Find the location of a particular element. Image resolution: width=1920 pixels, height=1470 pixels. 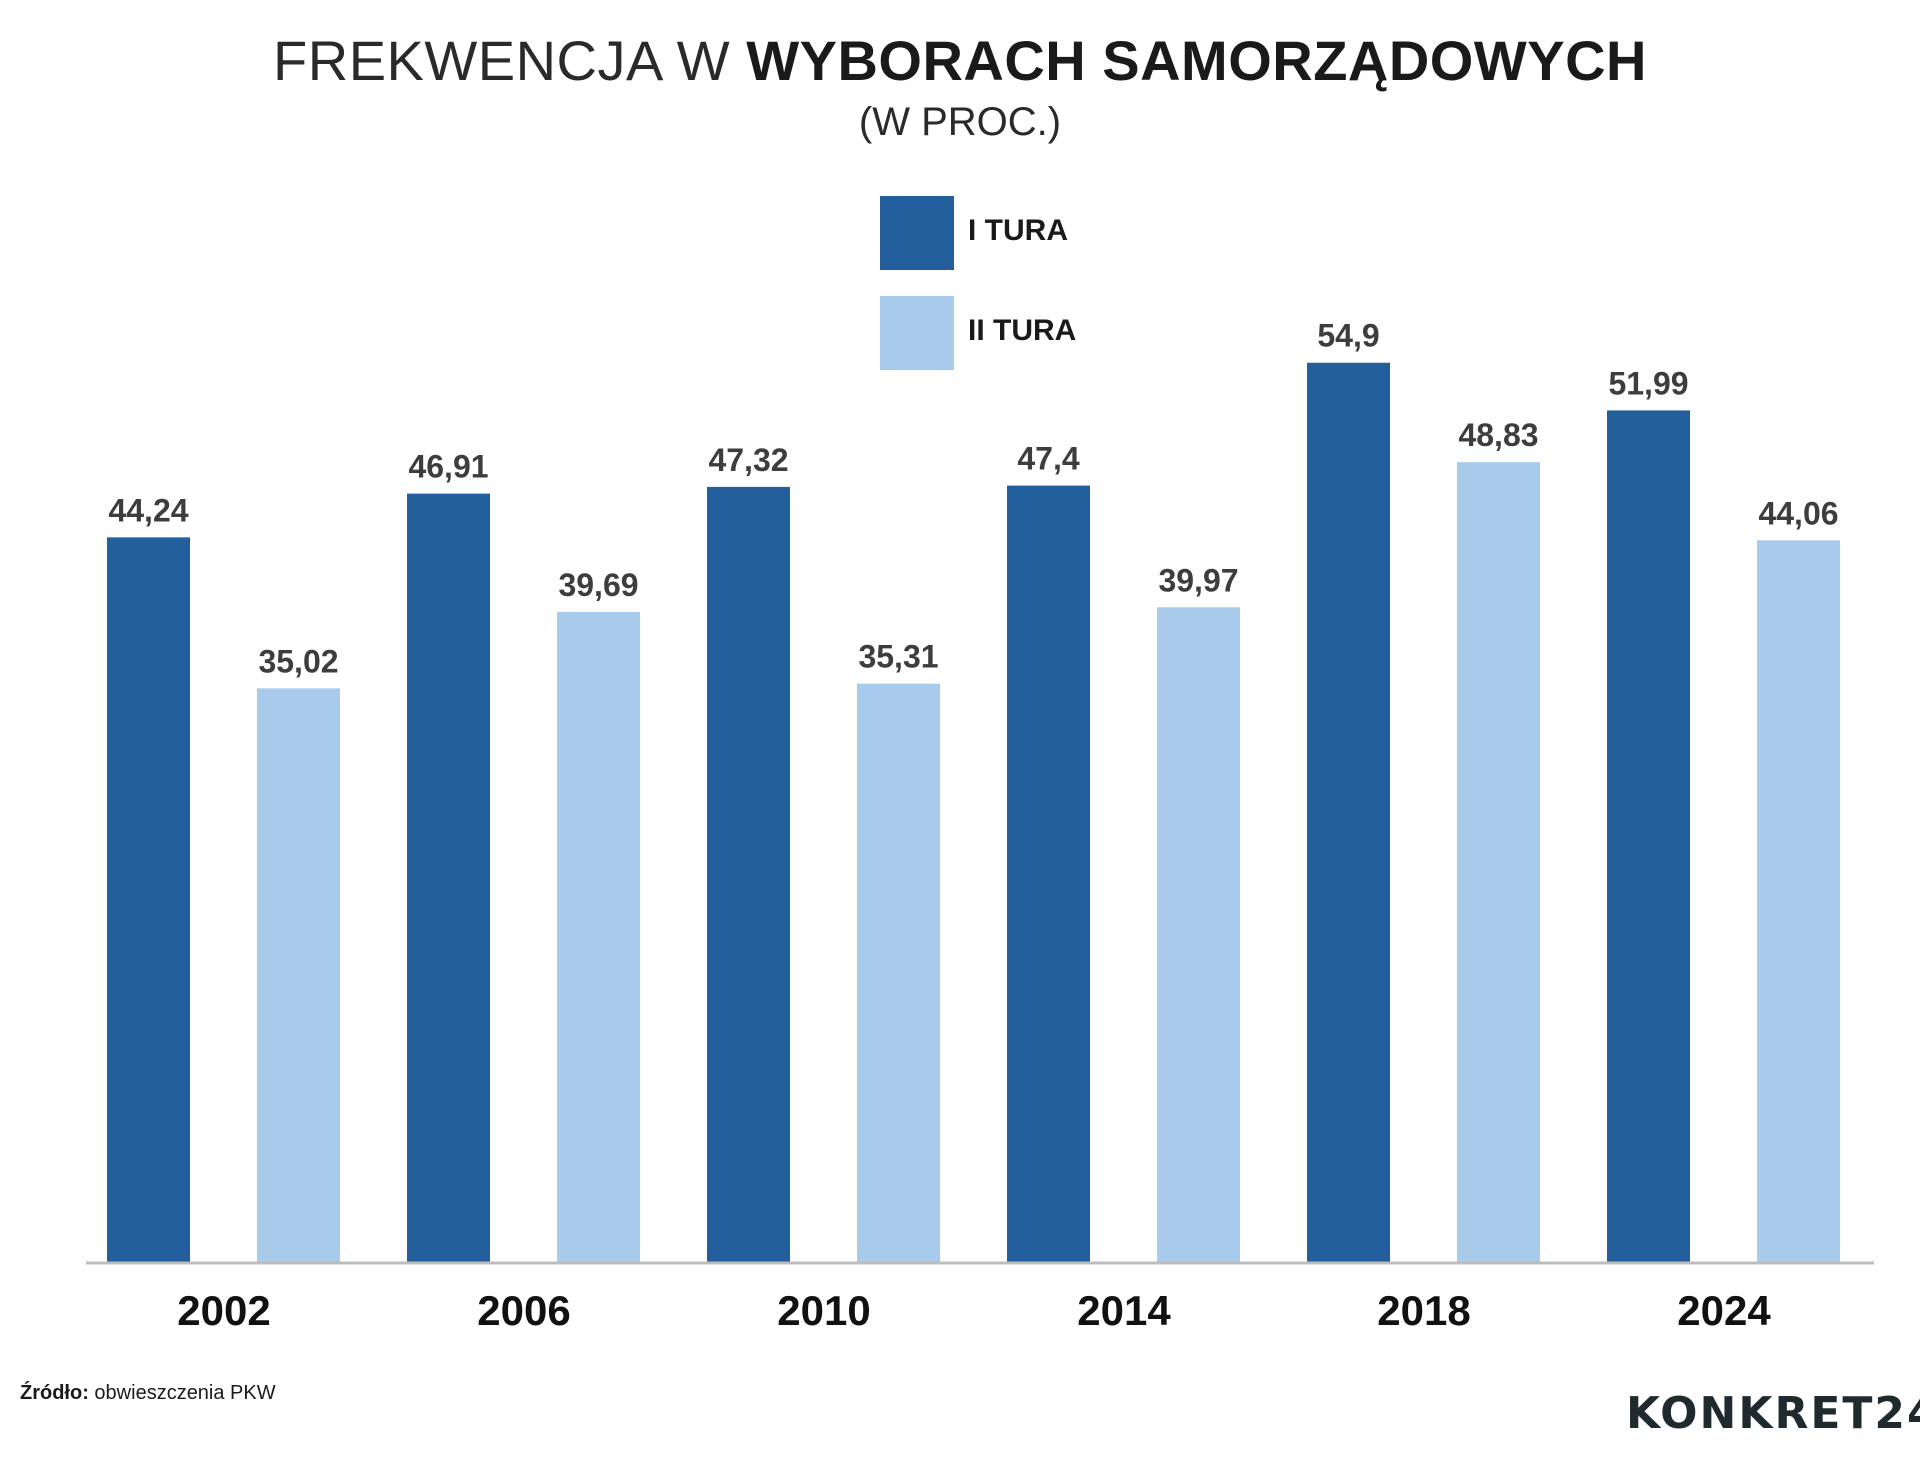

value-label-2002-series-1: 44,24 is located at coordinates (148, 510).